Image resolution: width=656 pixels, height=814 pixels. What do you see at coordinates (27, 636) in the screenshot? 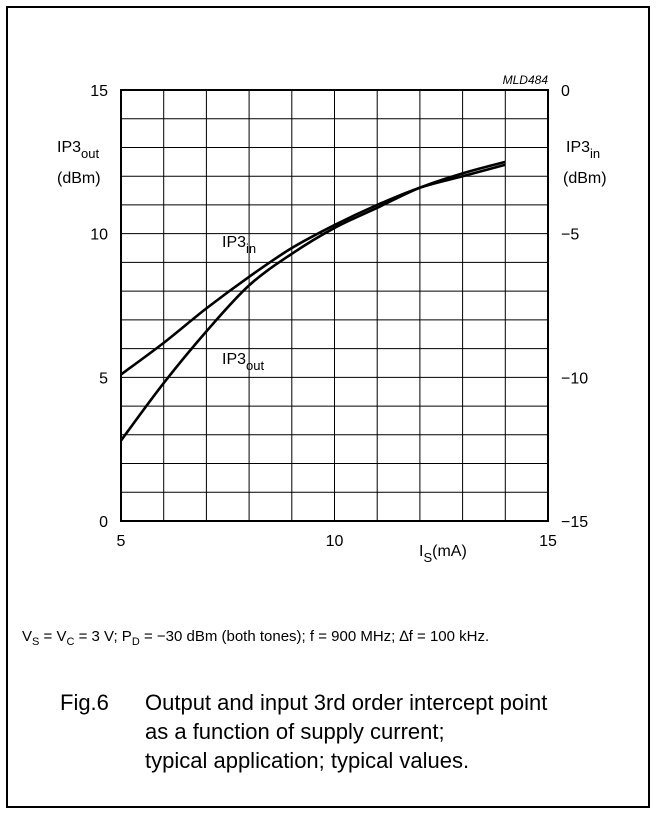
I see `cond-vs: V` at bounding box center [27, 636].